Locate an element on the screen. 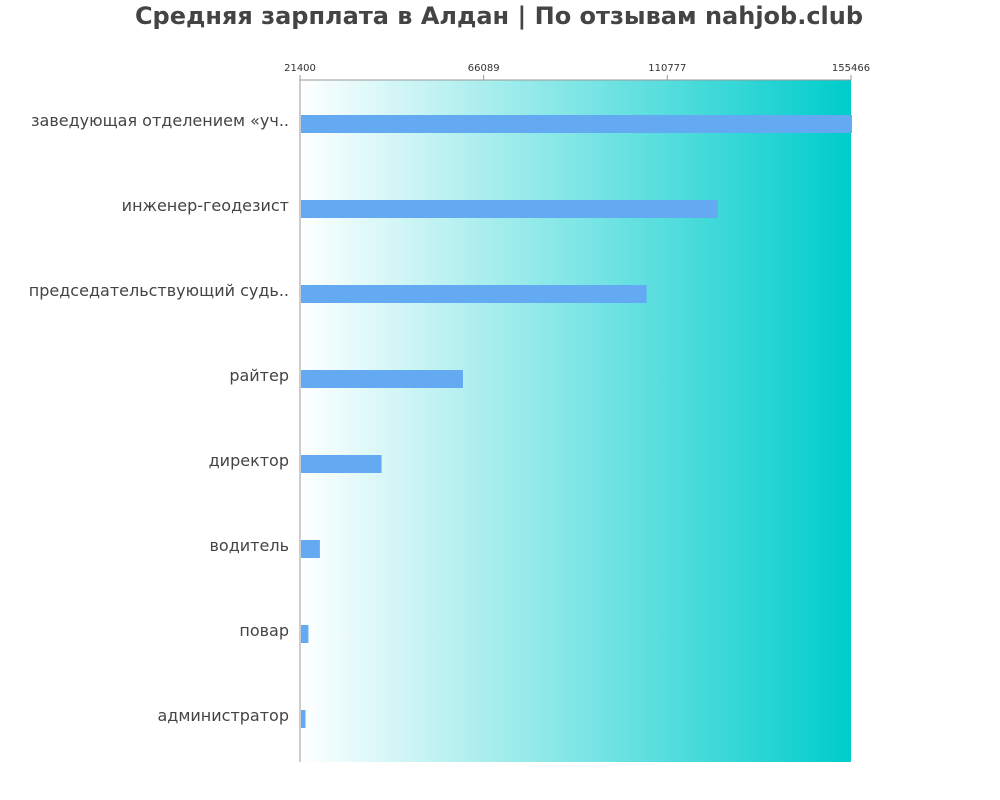  x-tick-label: 21400 is located at coordinates (300, 68).